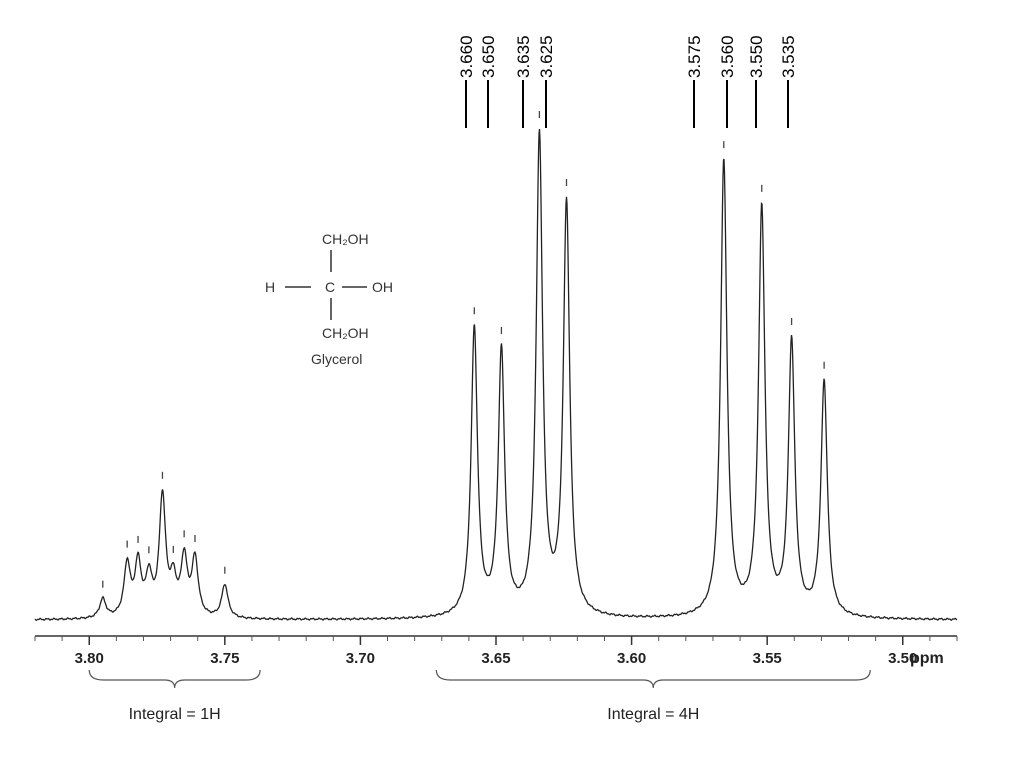 Image resolution: width=1024 pixels, height=760 pixels. Describe the element at coordinates (345, 333) in the screenshot. I see `molecule-bottom-group: CH₂OH` at that location.